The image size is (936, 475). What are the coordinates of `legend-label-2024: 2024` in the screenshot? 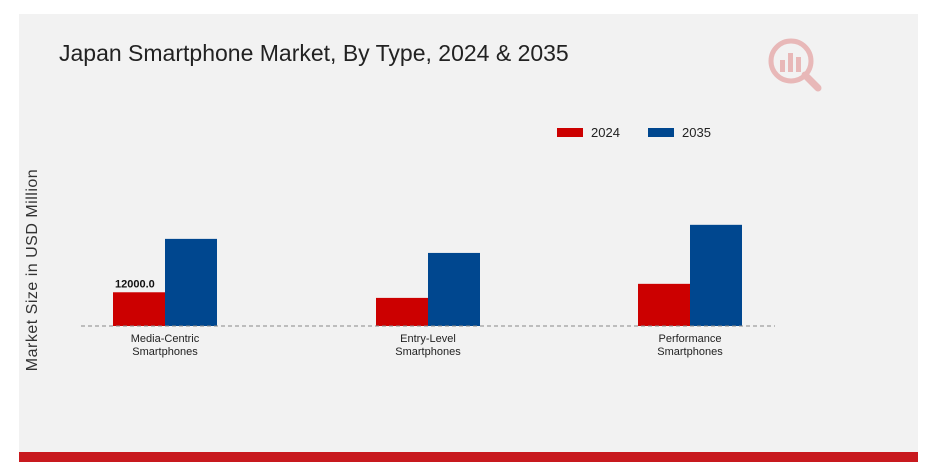 It's located at (605, 132).